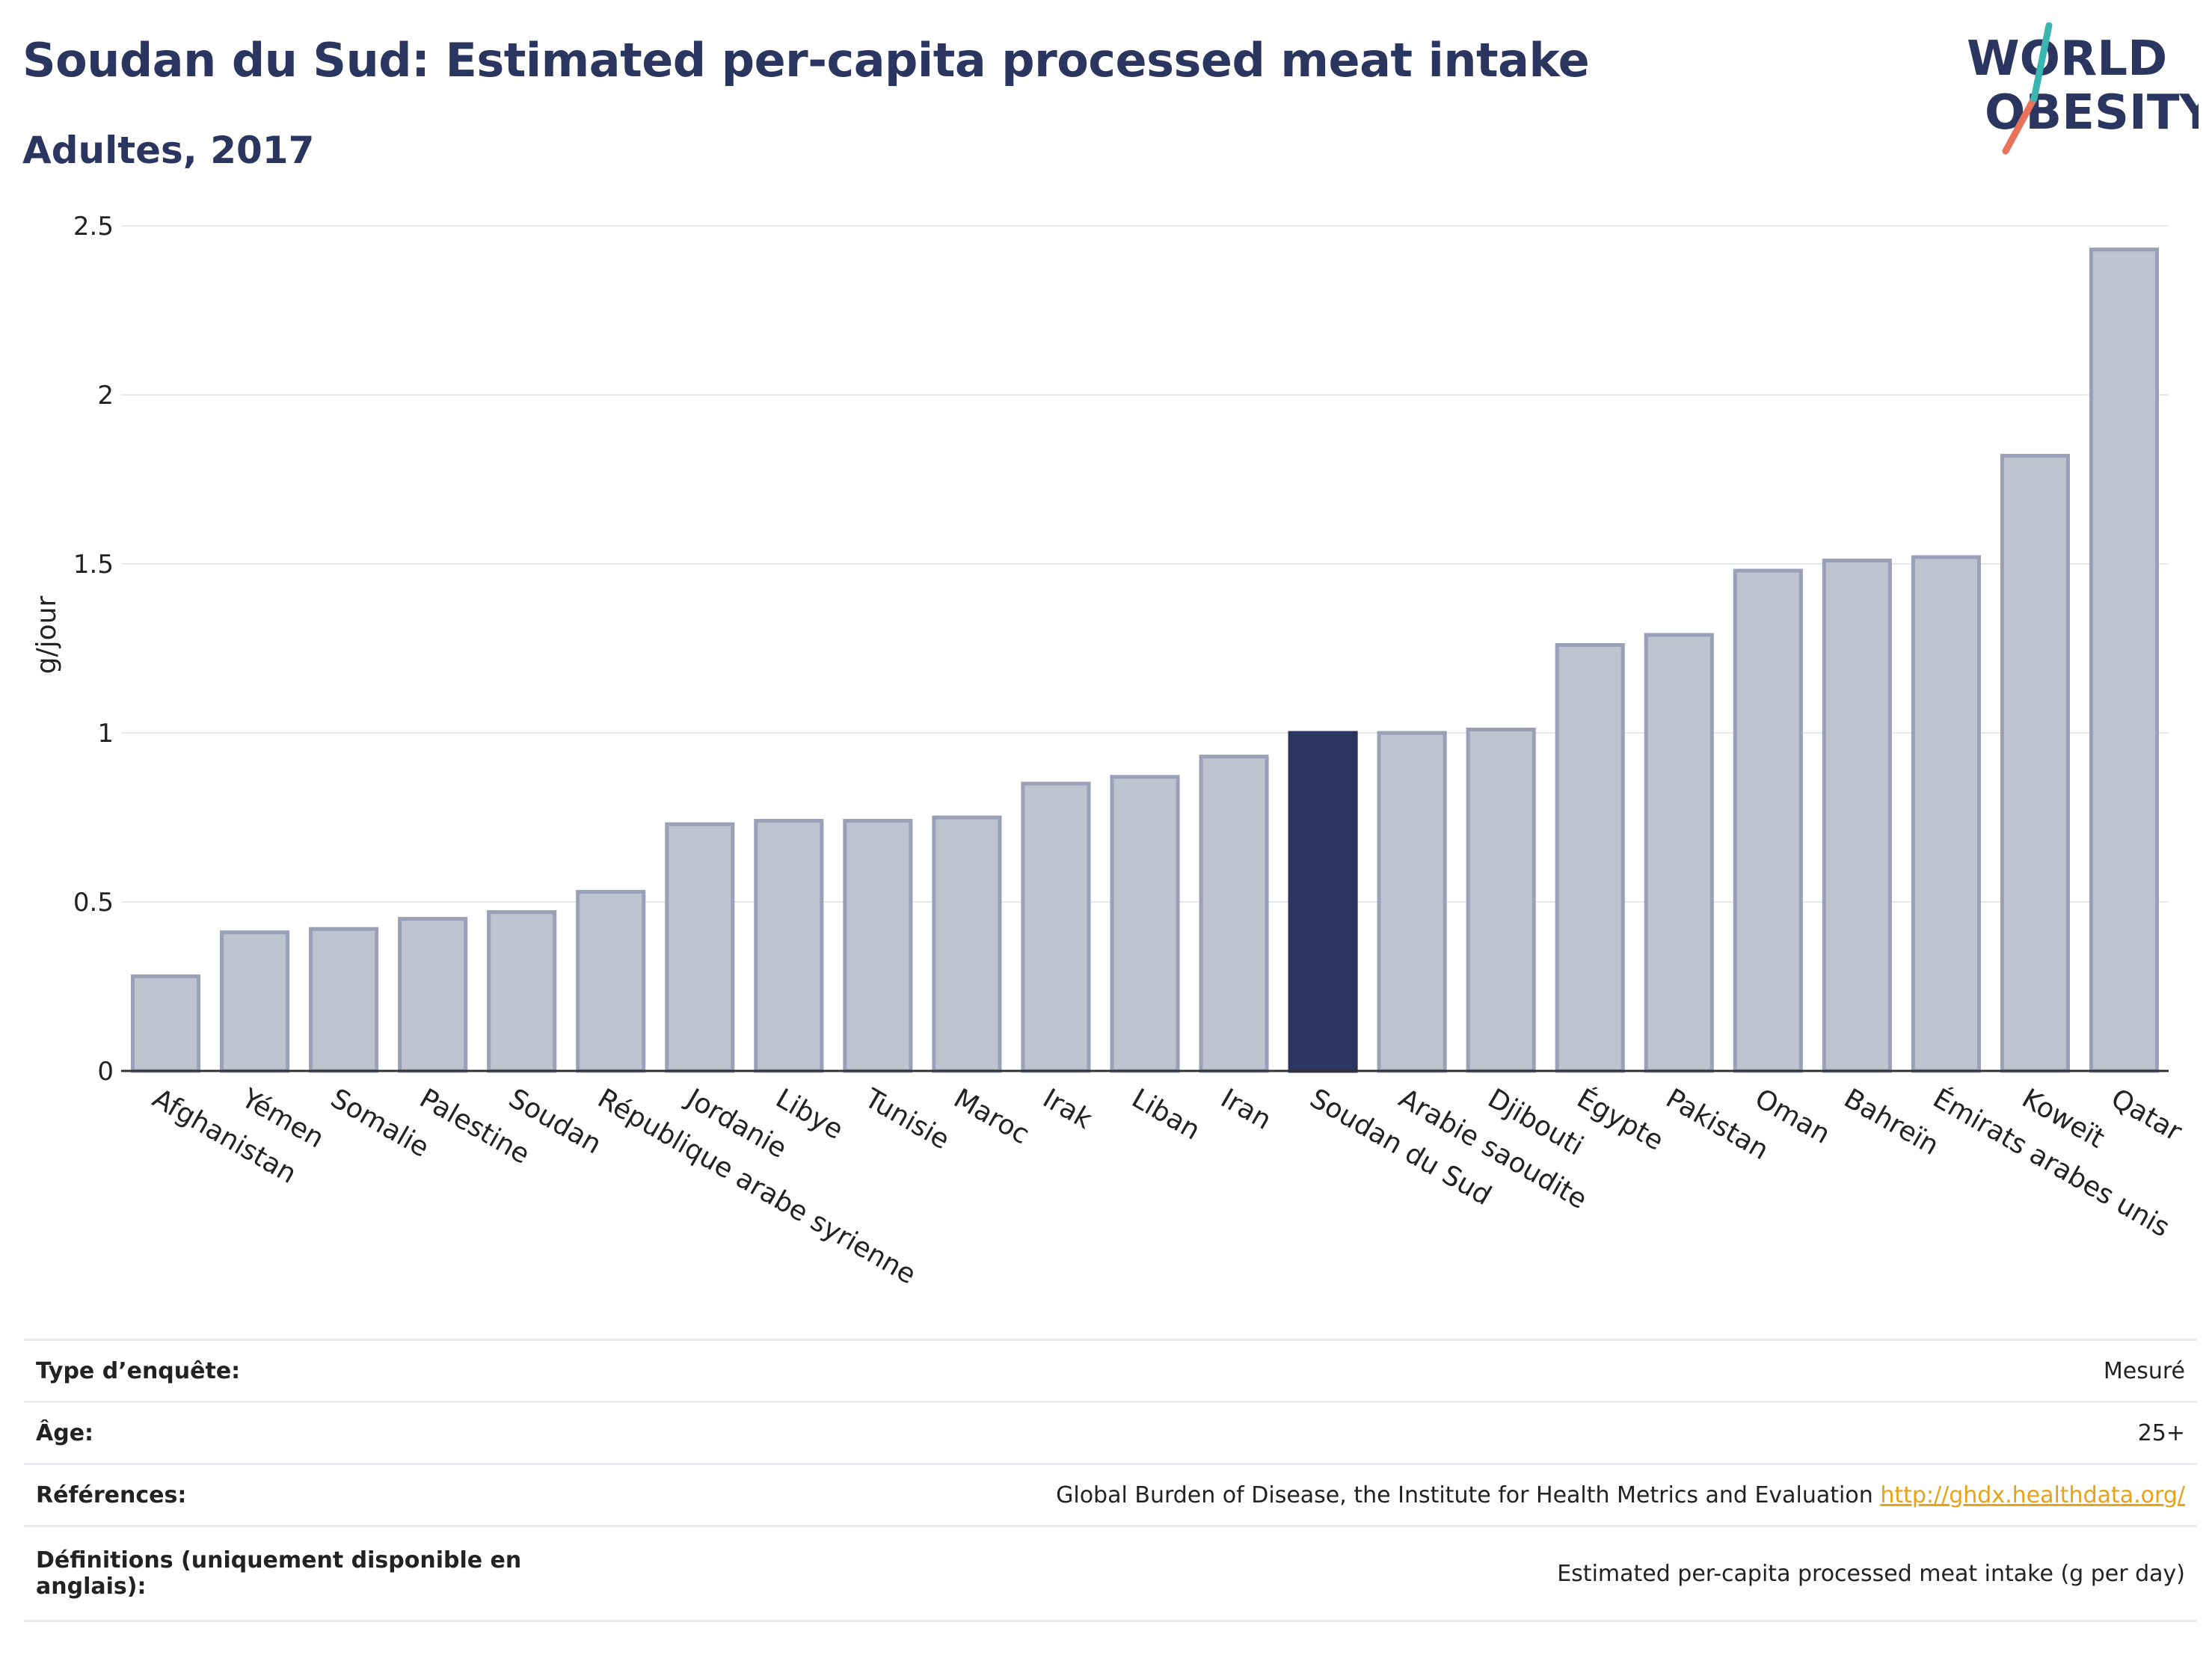 This screenshot has width=2212, height=1655. I want to click on survey-type-value: Mesuré, so click(2144, 1370).